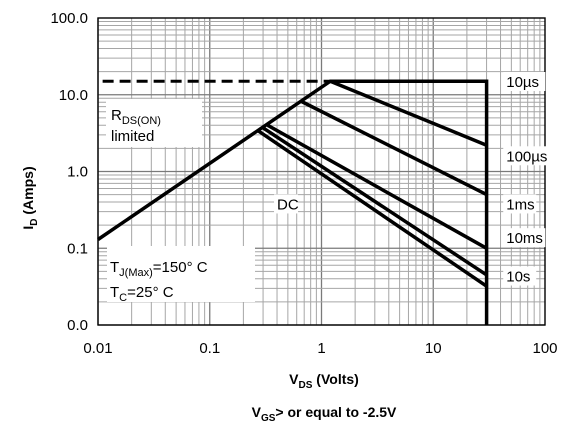 This screenshot has height=427, width=564. Describe the element at coordinates (209, 348) in the screenshot. I see `x-tick-label: 0.1` at that location.